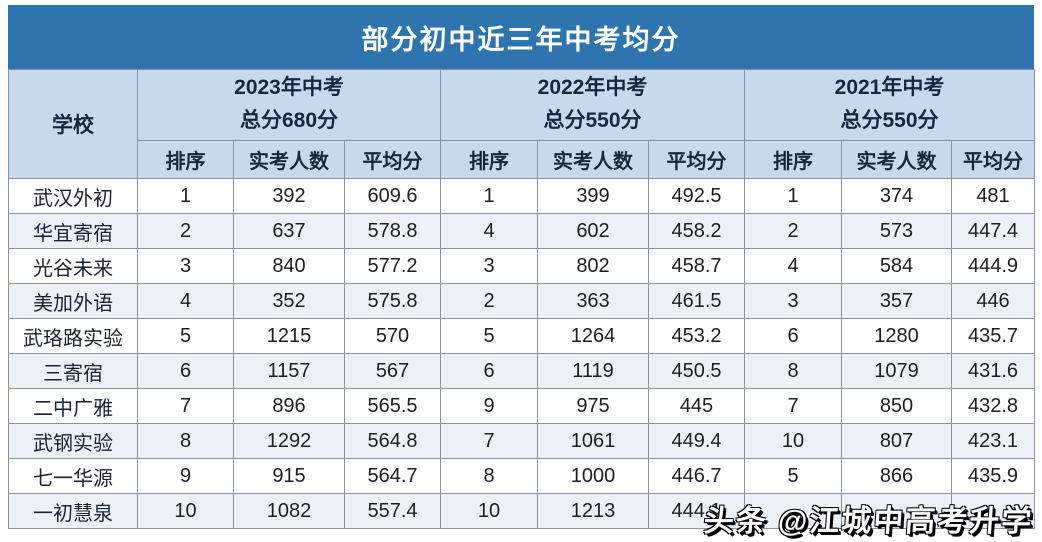  What do you see at coordinates (73, 336) in the screenshot?
I see `school-name: 武珞路实验` at bounding box center [73, 336].